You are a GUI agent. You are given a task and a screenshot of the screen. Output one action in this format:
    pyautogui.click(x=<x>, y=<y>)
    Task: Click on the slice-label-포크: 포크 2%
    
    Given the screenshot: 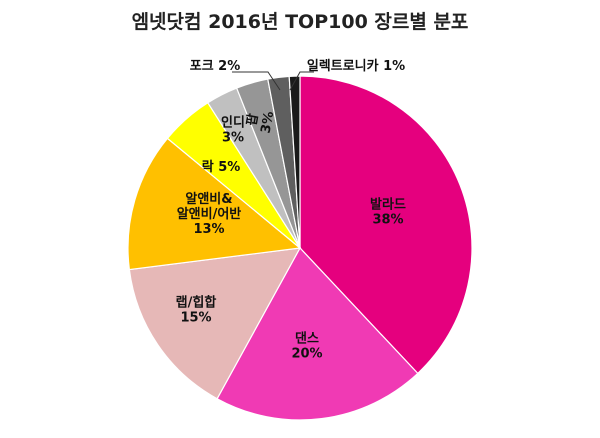 What is the action you would take?
    pyautogui.click(x=215, y=66)
    